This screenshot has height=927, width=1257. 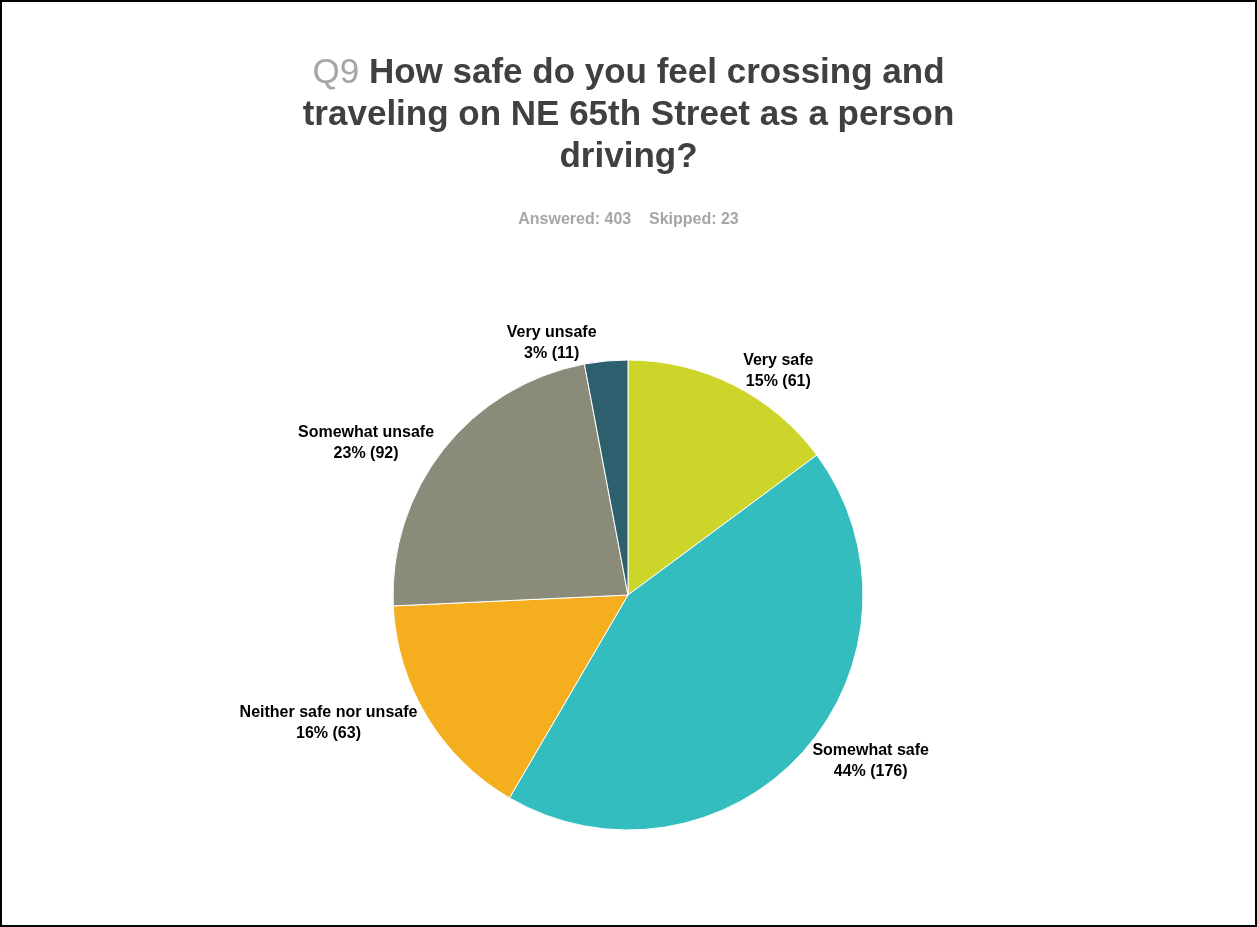 I want to click on data-label: 3% (11), so click(x=552, y=353).